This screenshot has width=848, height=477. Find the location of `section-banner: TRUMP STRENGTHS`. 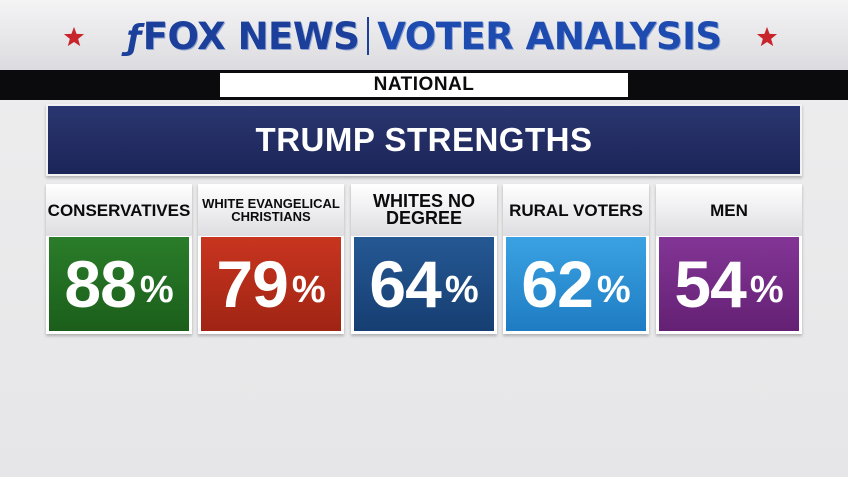

section-banner: TRUMP STRENGTHS is located at coordinates (424, 140).